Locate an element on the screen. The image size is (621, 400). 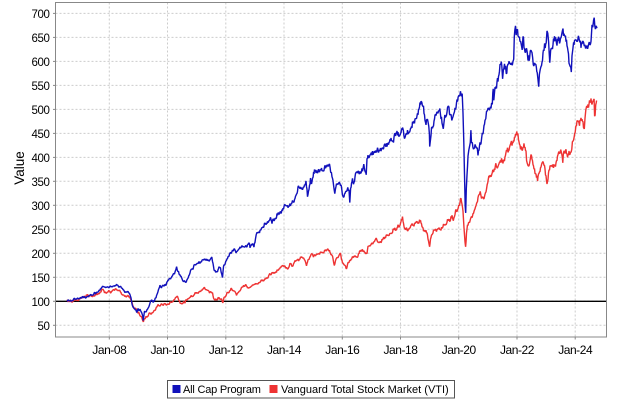
svg-text: 250 is located at coordinates (41, 231).